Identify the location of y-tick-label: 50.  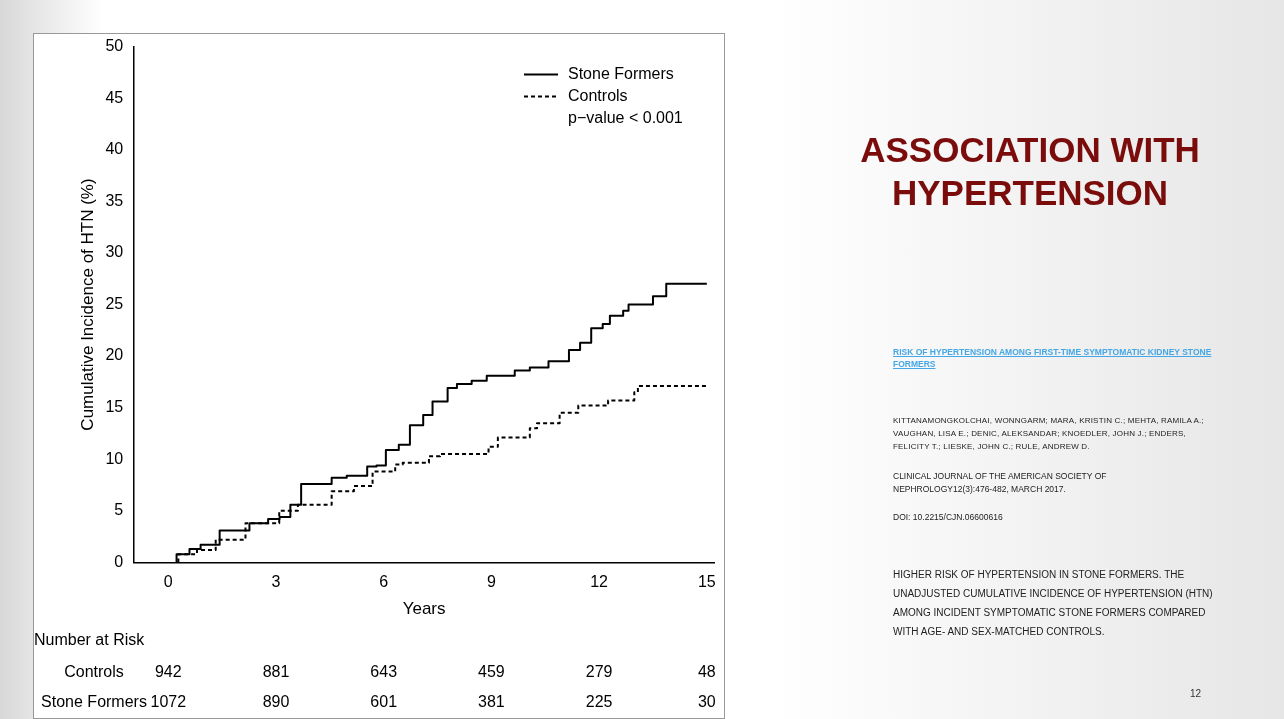
(114, 46).